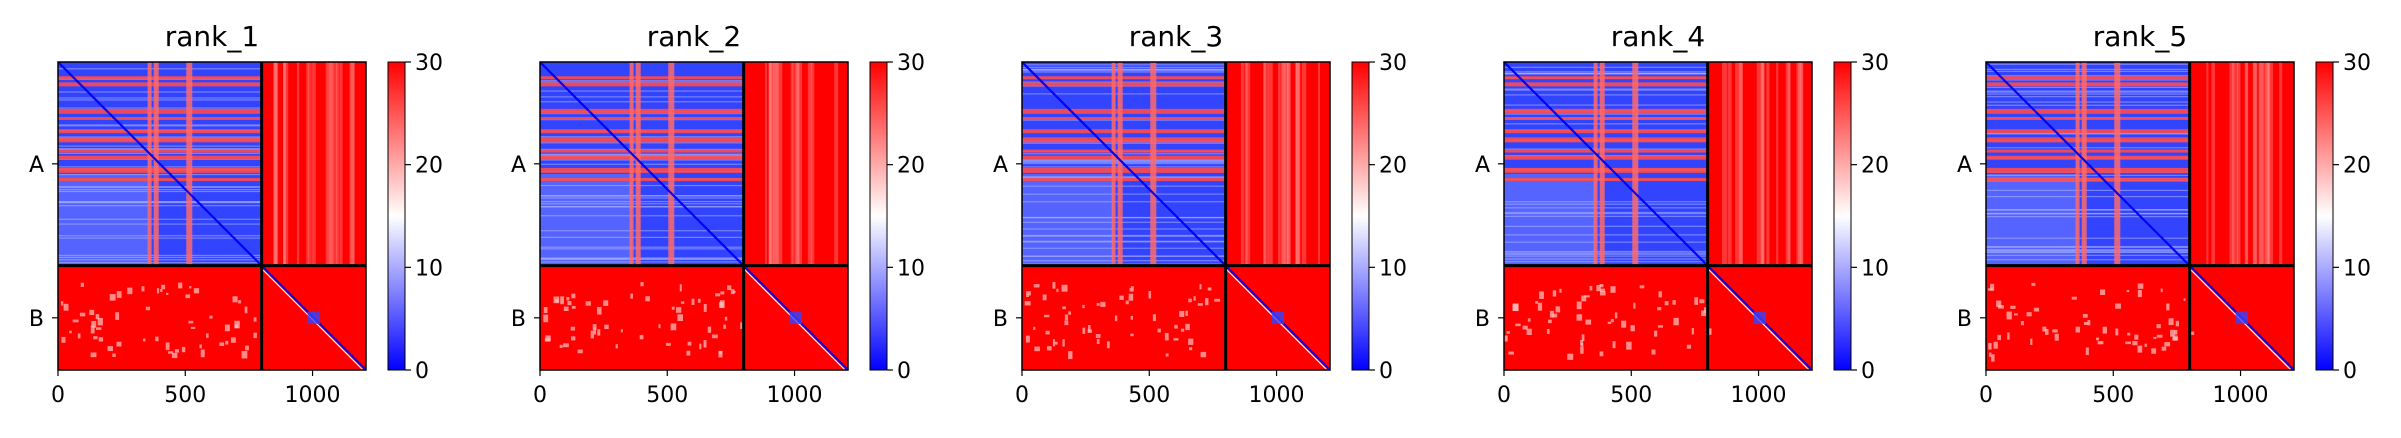 The width and height of the screenshot is (2401, 438). What do you see at coordinates (1176, 36) in the screenshot?
I see `panel-title: rank_3` at bounding box center [1176, 36].